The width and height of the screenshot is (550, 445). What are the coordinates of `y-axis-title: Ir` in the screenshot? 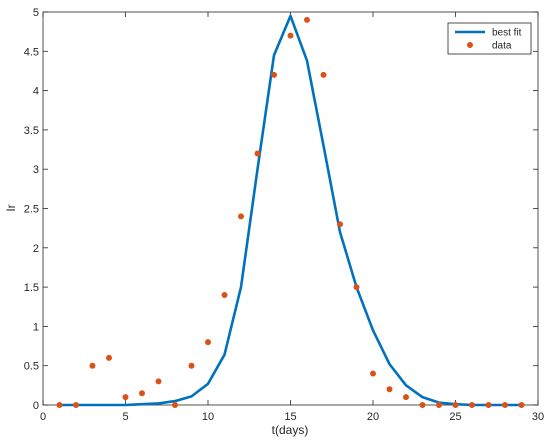 It's located at (11, 207).